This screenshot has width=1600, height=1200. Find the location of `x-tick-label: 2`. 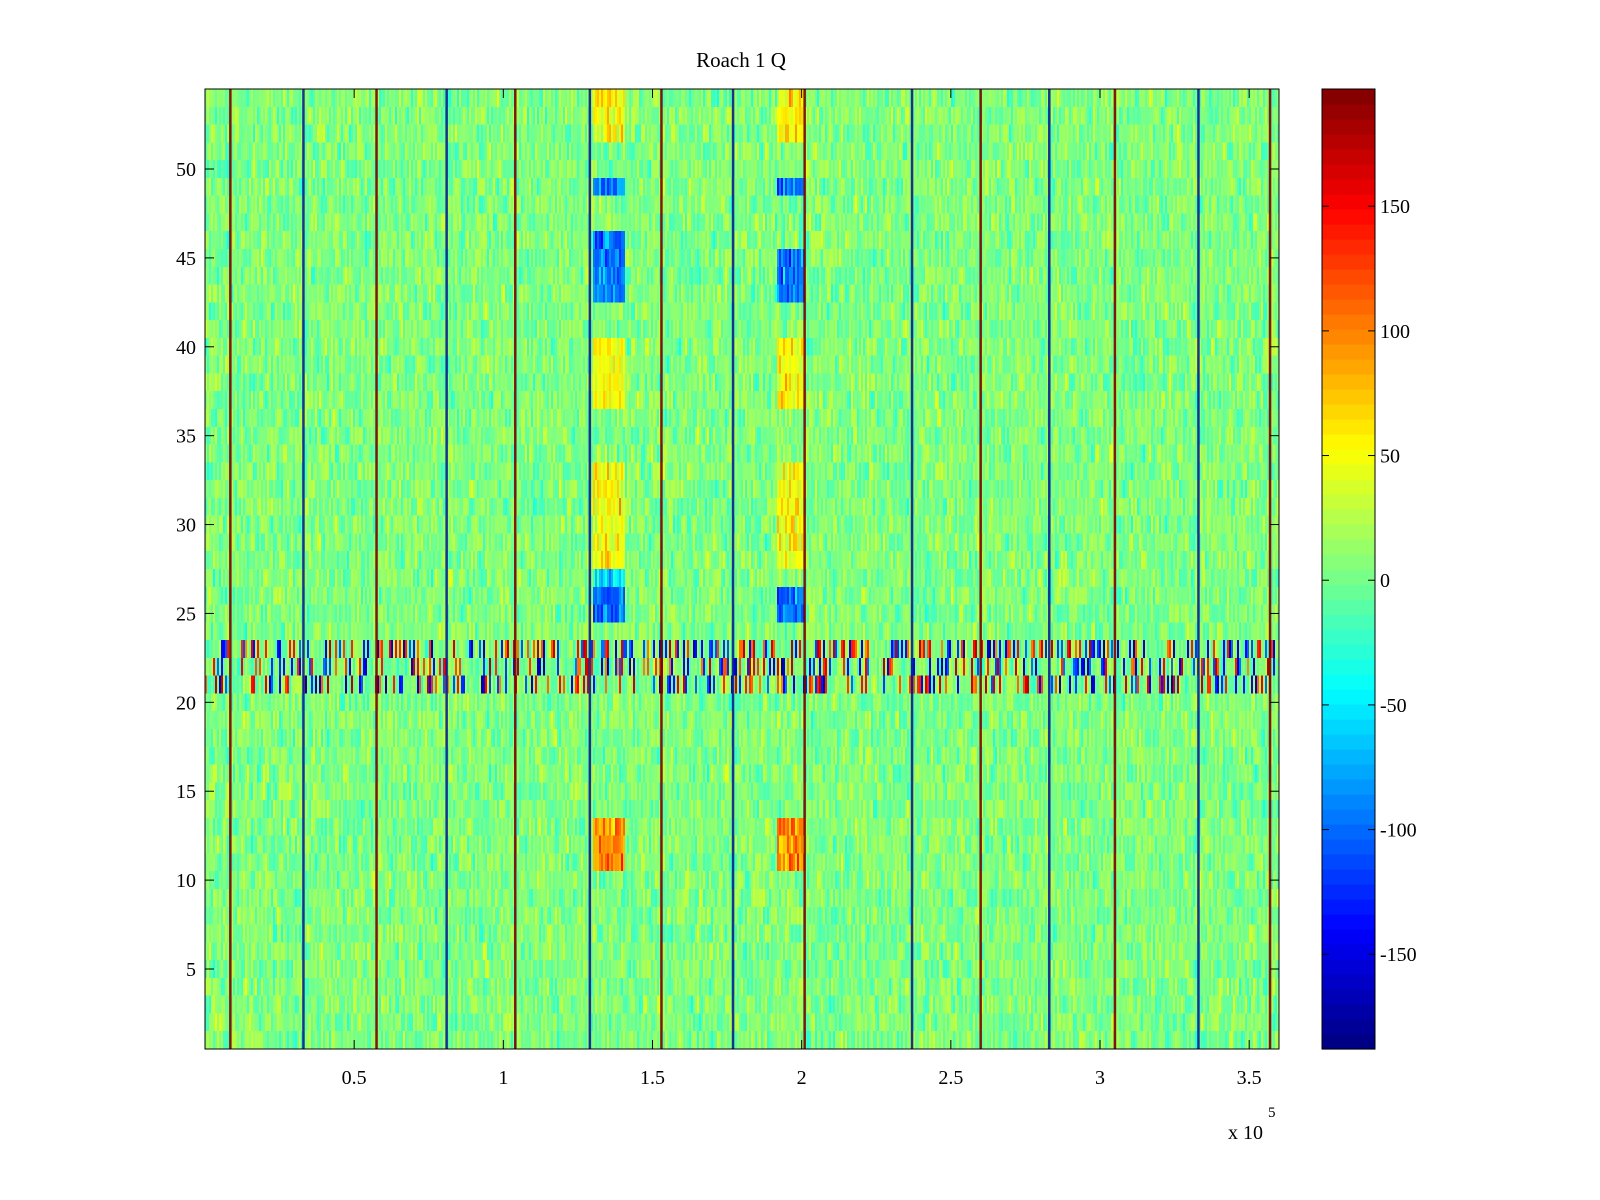

x-tick-label: 2 is located at coordinates (802, 1078).